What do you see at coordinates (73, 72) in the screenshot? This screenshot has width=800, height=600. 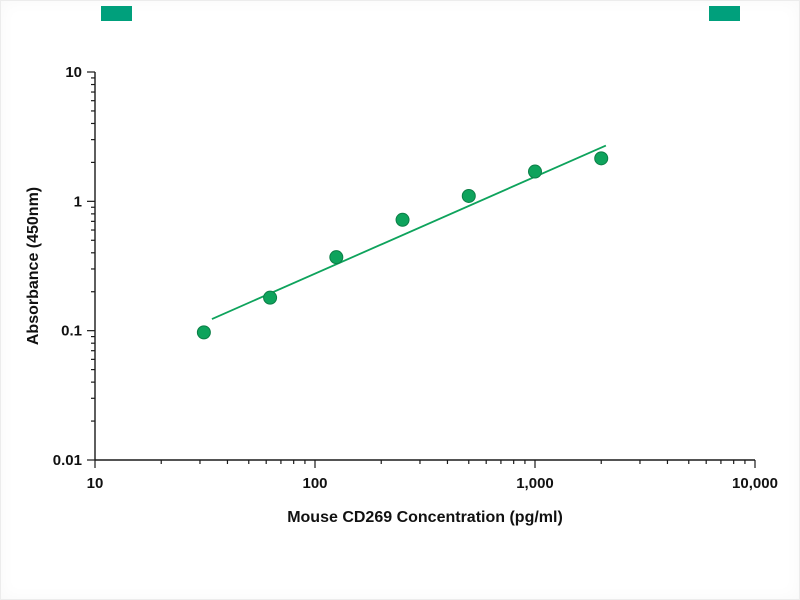 I see `y-tick-label: 10` at bounding box center [73, 72].